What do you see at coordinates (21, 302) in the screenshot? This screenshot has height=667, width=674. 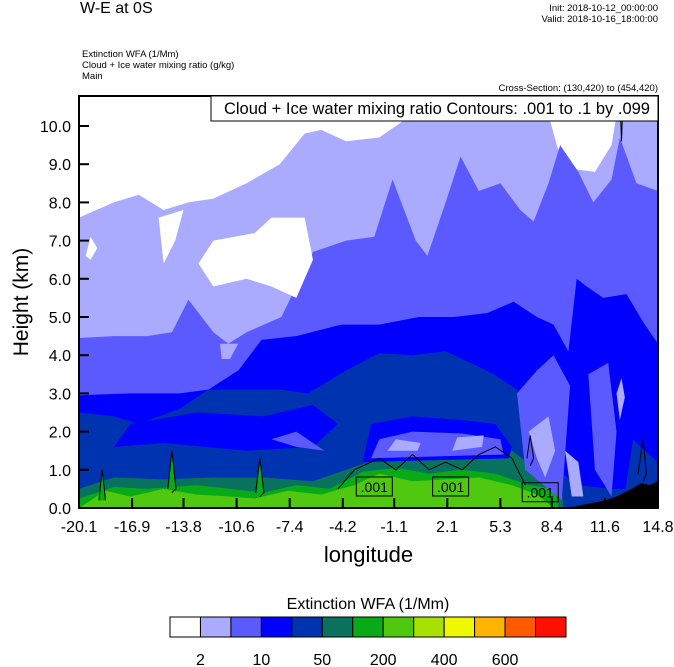 I see `y-axis-label: Height (km)` at bounding box center [21, 302].